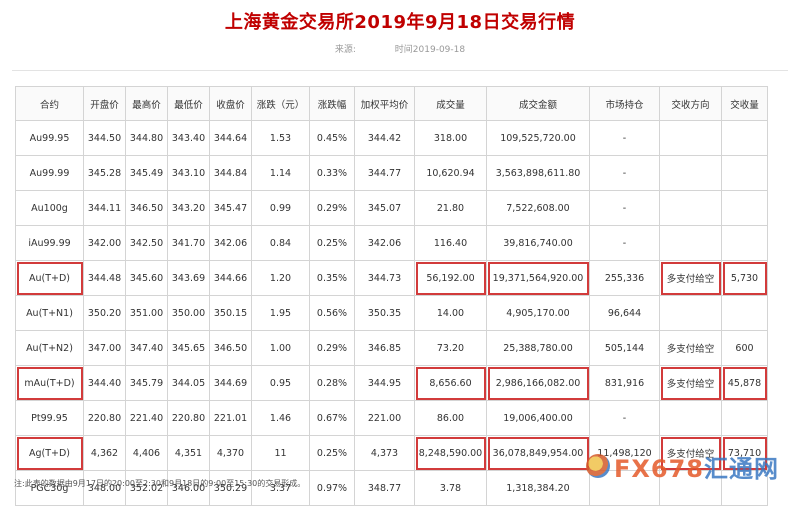 This screenshot has height=506, width=800. Describe the element at coordinates (538, 453) in the screenshot. I see `table-cell: 36,078,849,954.00` at that location.